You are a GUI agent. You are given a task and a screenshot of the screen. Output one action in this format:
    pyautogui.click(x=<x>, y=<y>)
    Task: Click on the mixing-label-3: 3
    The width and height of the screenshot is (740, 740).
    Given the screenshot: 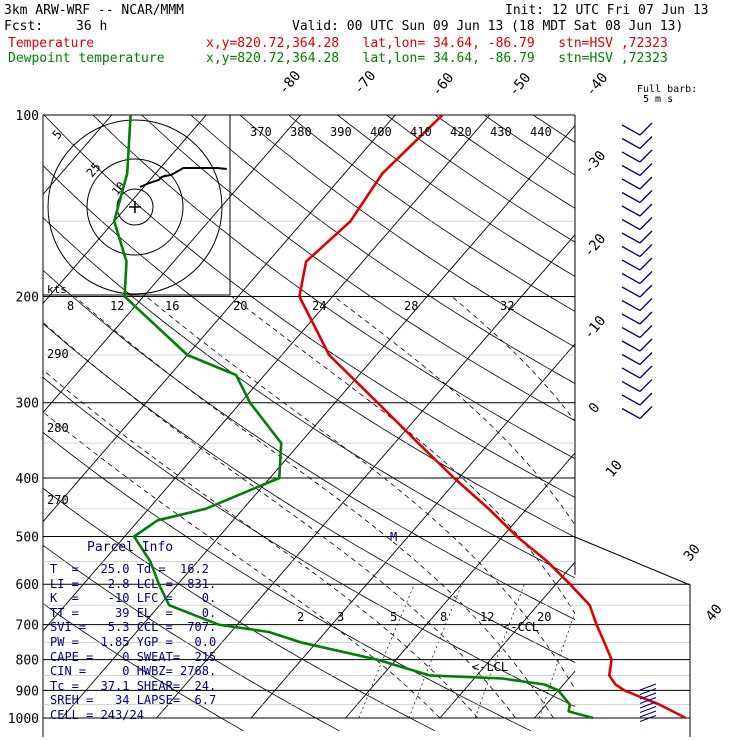 What is the action you would take?
    pyautogui.click(x=340, y=617)
    